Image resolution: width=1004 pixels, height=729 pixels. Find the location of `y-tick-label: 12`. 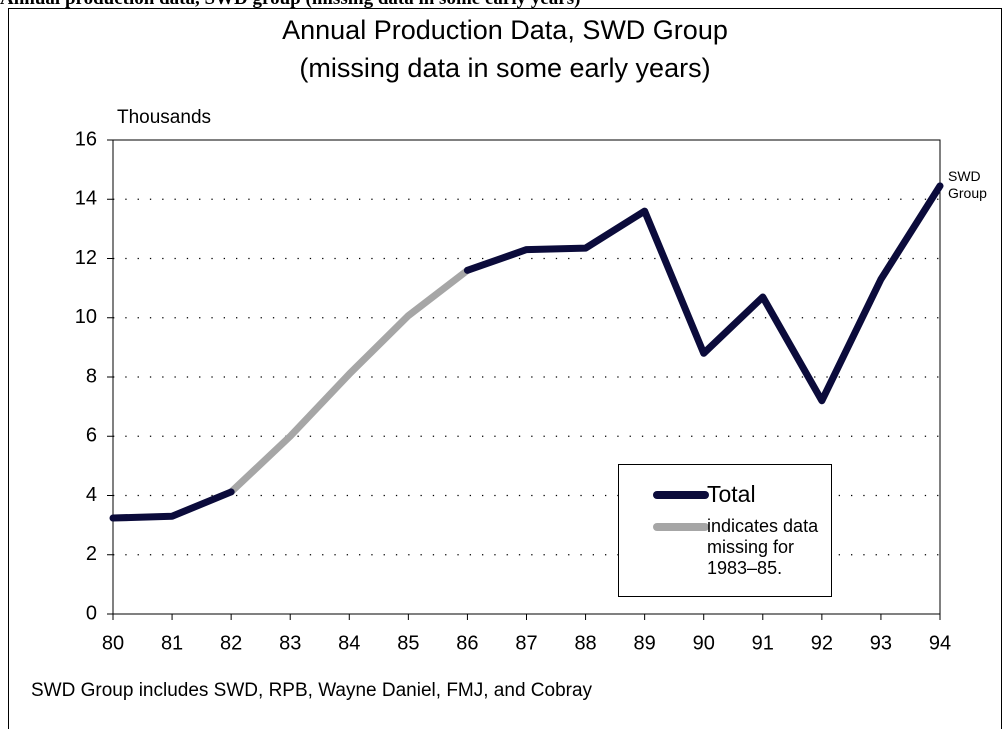

y-tick-label: 12 is located at coordinates (86, 258).